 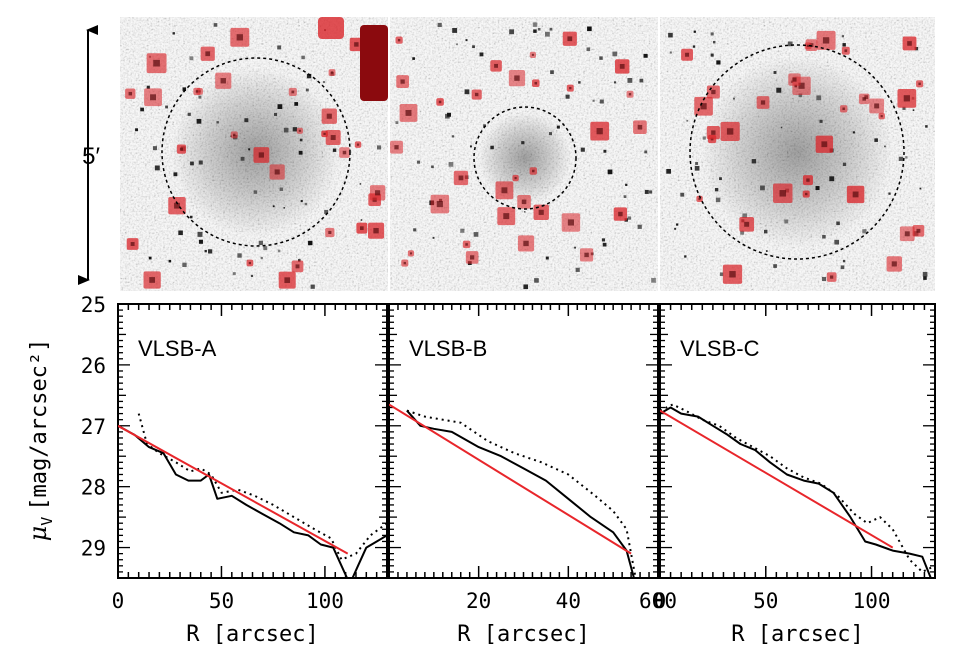 I want to click on y-tick-label: 27, so click(x=93, y=427).